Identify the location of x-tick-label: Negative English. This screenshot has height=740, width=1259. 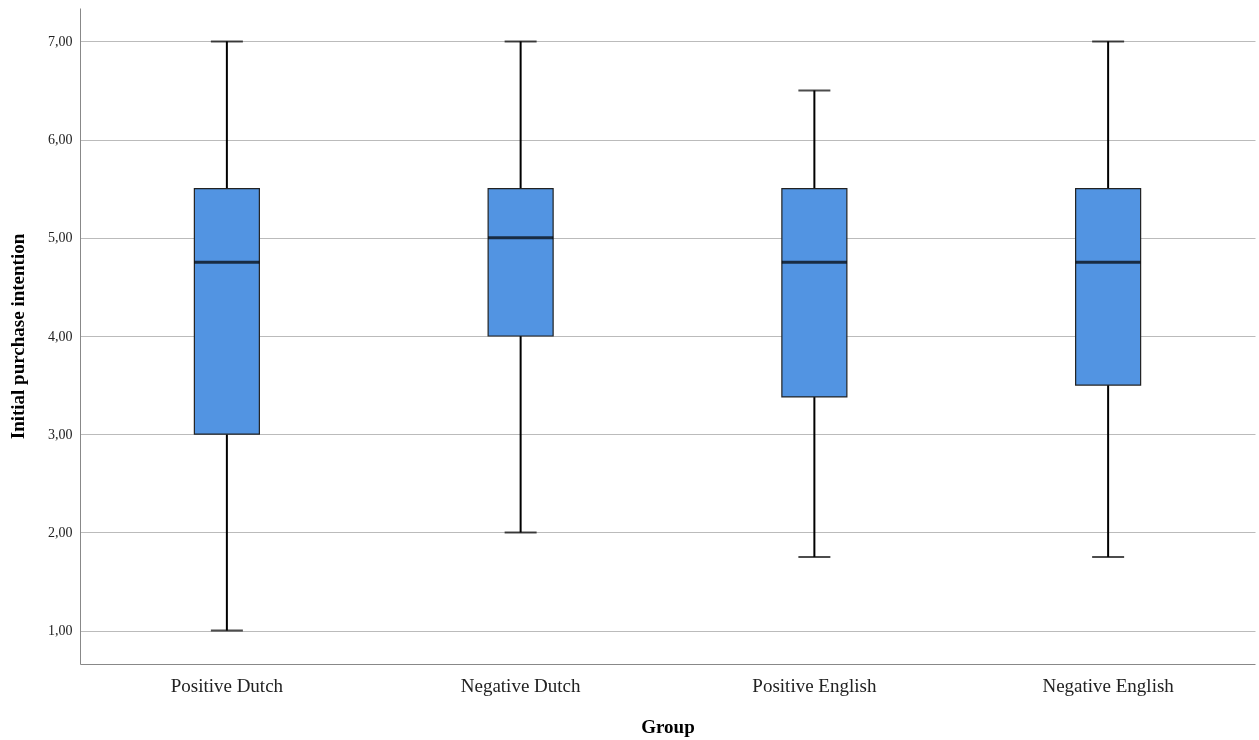
(1108, 685).